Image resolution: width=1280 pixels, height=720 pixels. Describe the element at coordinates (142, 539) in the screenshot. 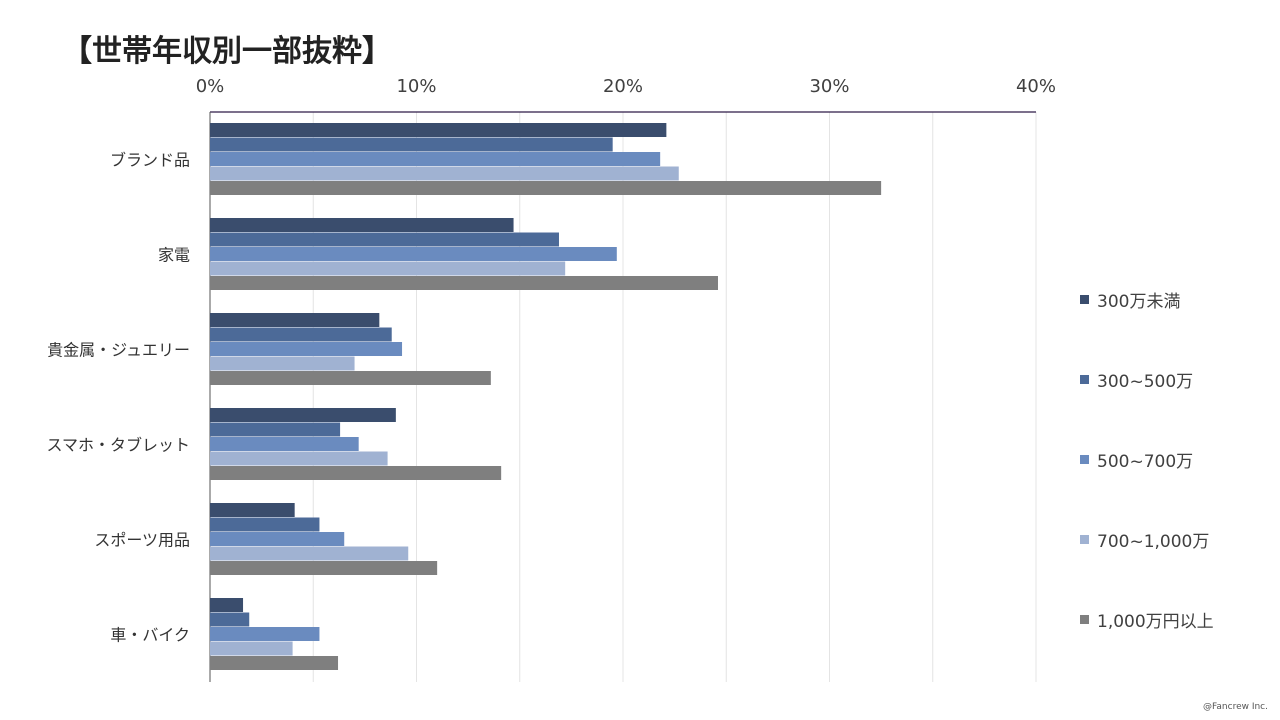

I see `category-label: スポーツ用品` at that location.